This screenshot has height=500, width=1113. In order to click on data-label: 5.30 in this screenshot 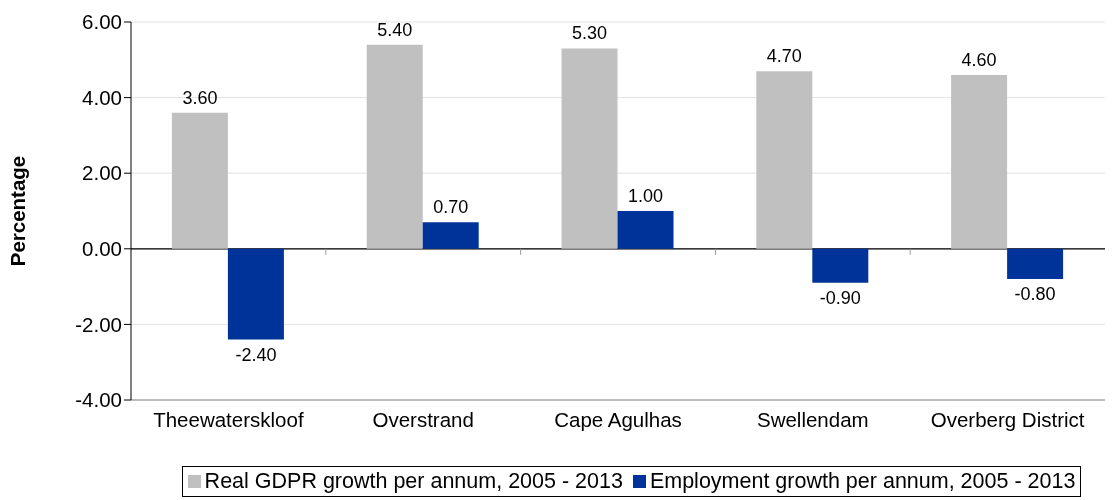, I will do `click(589, 33)`.